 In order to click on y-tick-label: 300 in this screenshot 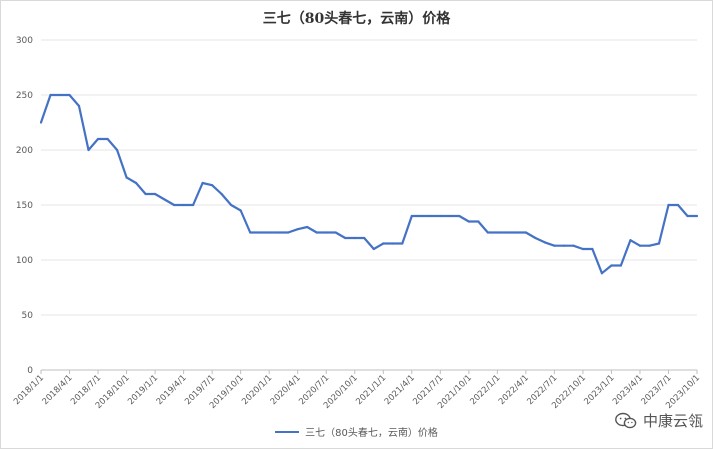, I will do `click(24, 41)`.